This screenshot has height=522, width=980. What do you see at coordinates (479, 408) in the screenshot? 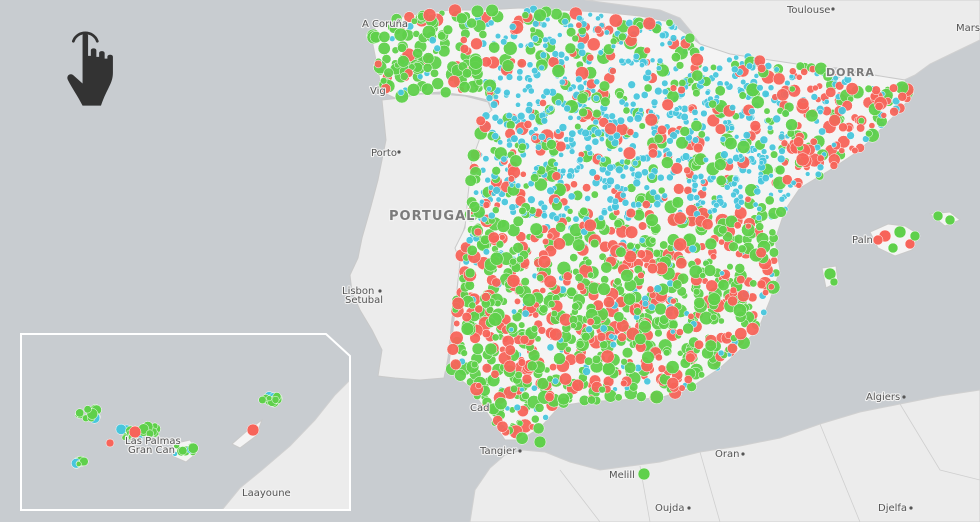
I see `label-cadiz: Cad` at bounding box center [479, 408].